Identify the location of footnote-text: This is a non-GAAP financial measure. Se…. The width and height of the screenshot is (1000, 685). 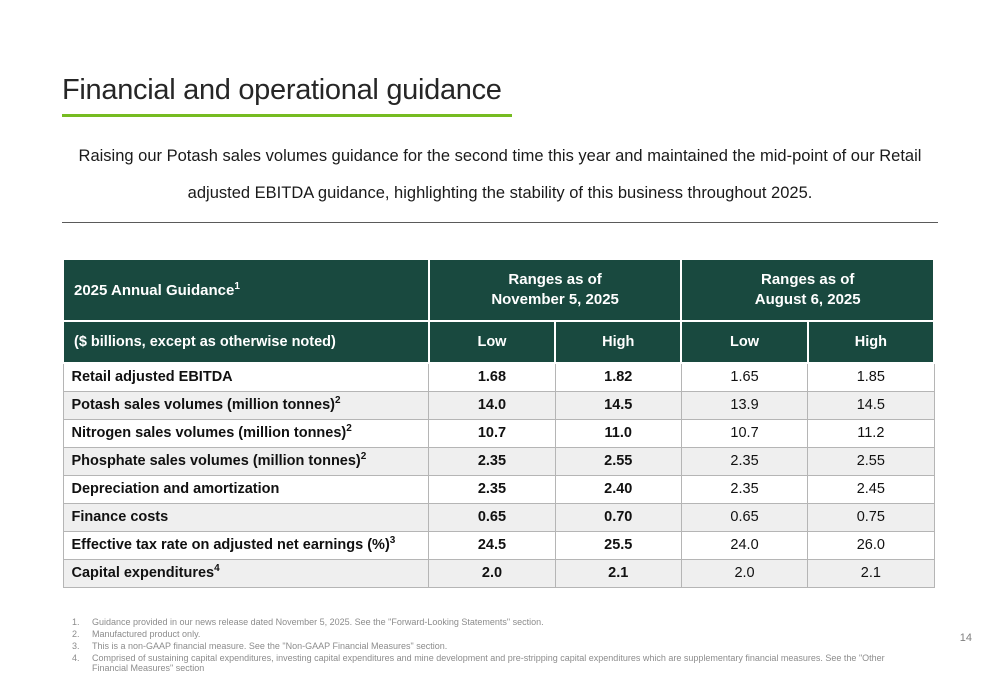
(270, 646).